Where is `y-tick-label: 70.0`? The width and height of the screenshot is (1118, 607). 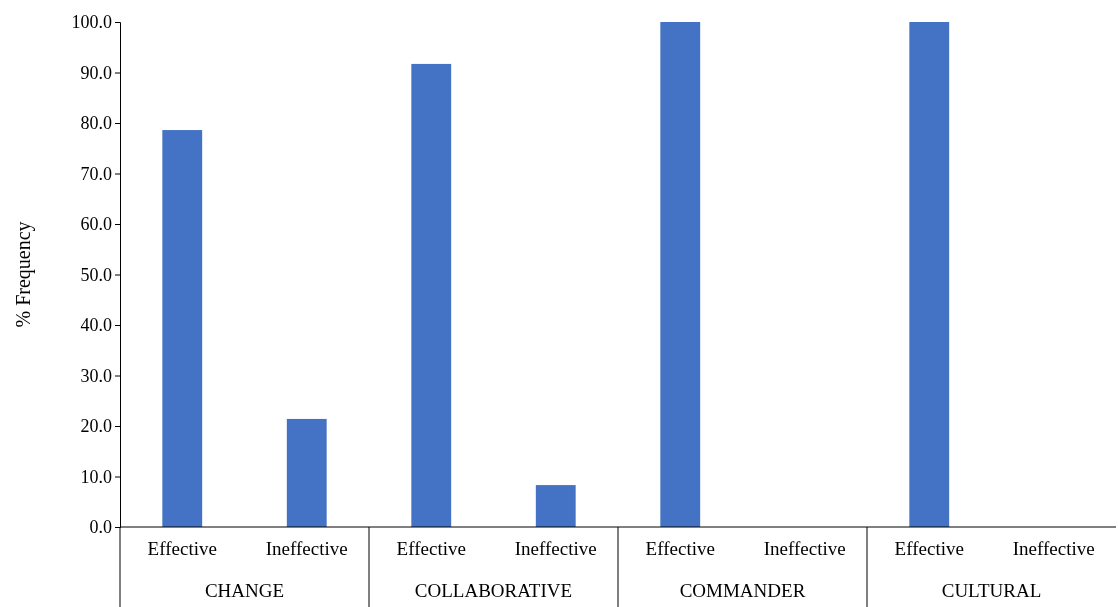
y-tick-label: 70.0 is located at coordinates (96, 173).